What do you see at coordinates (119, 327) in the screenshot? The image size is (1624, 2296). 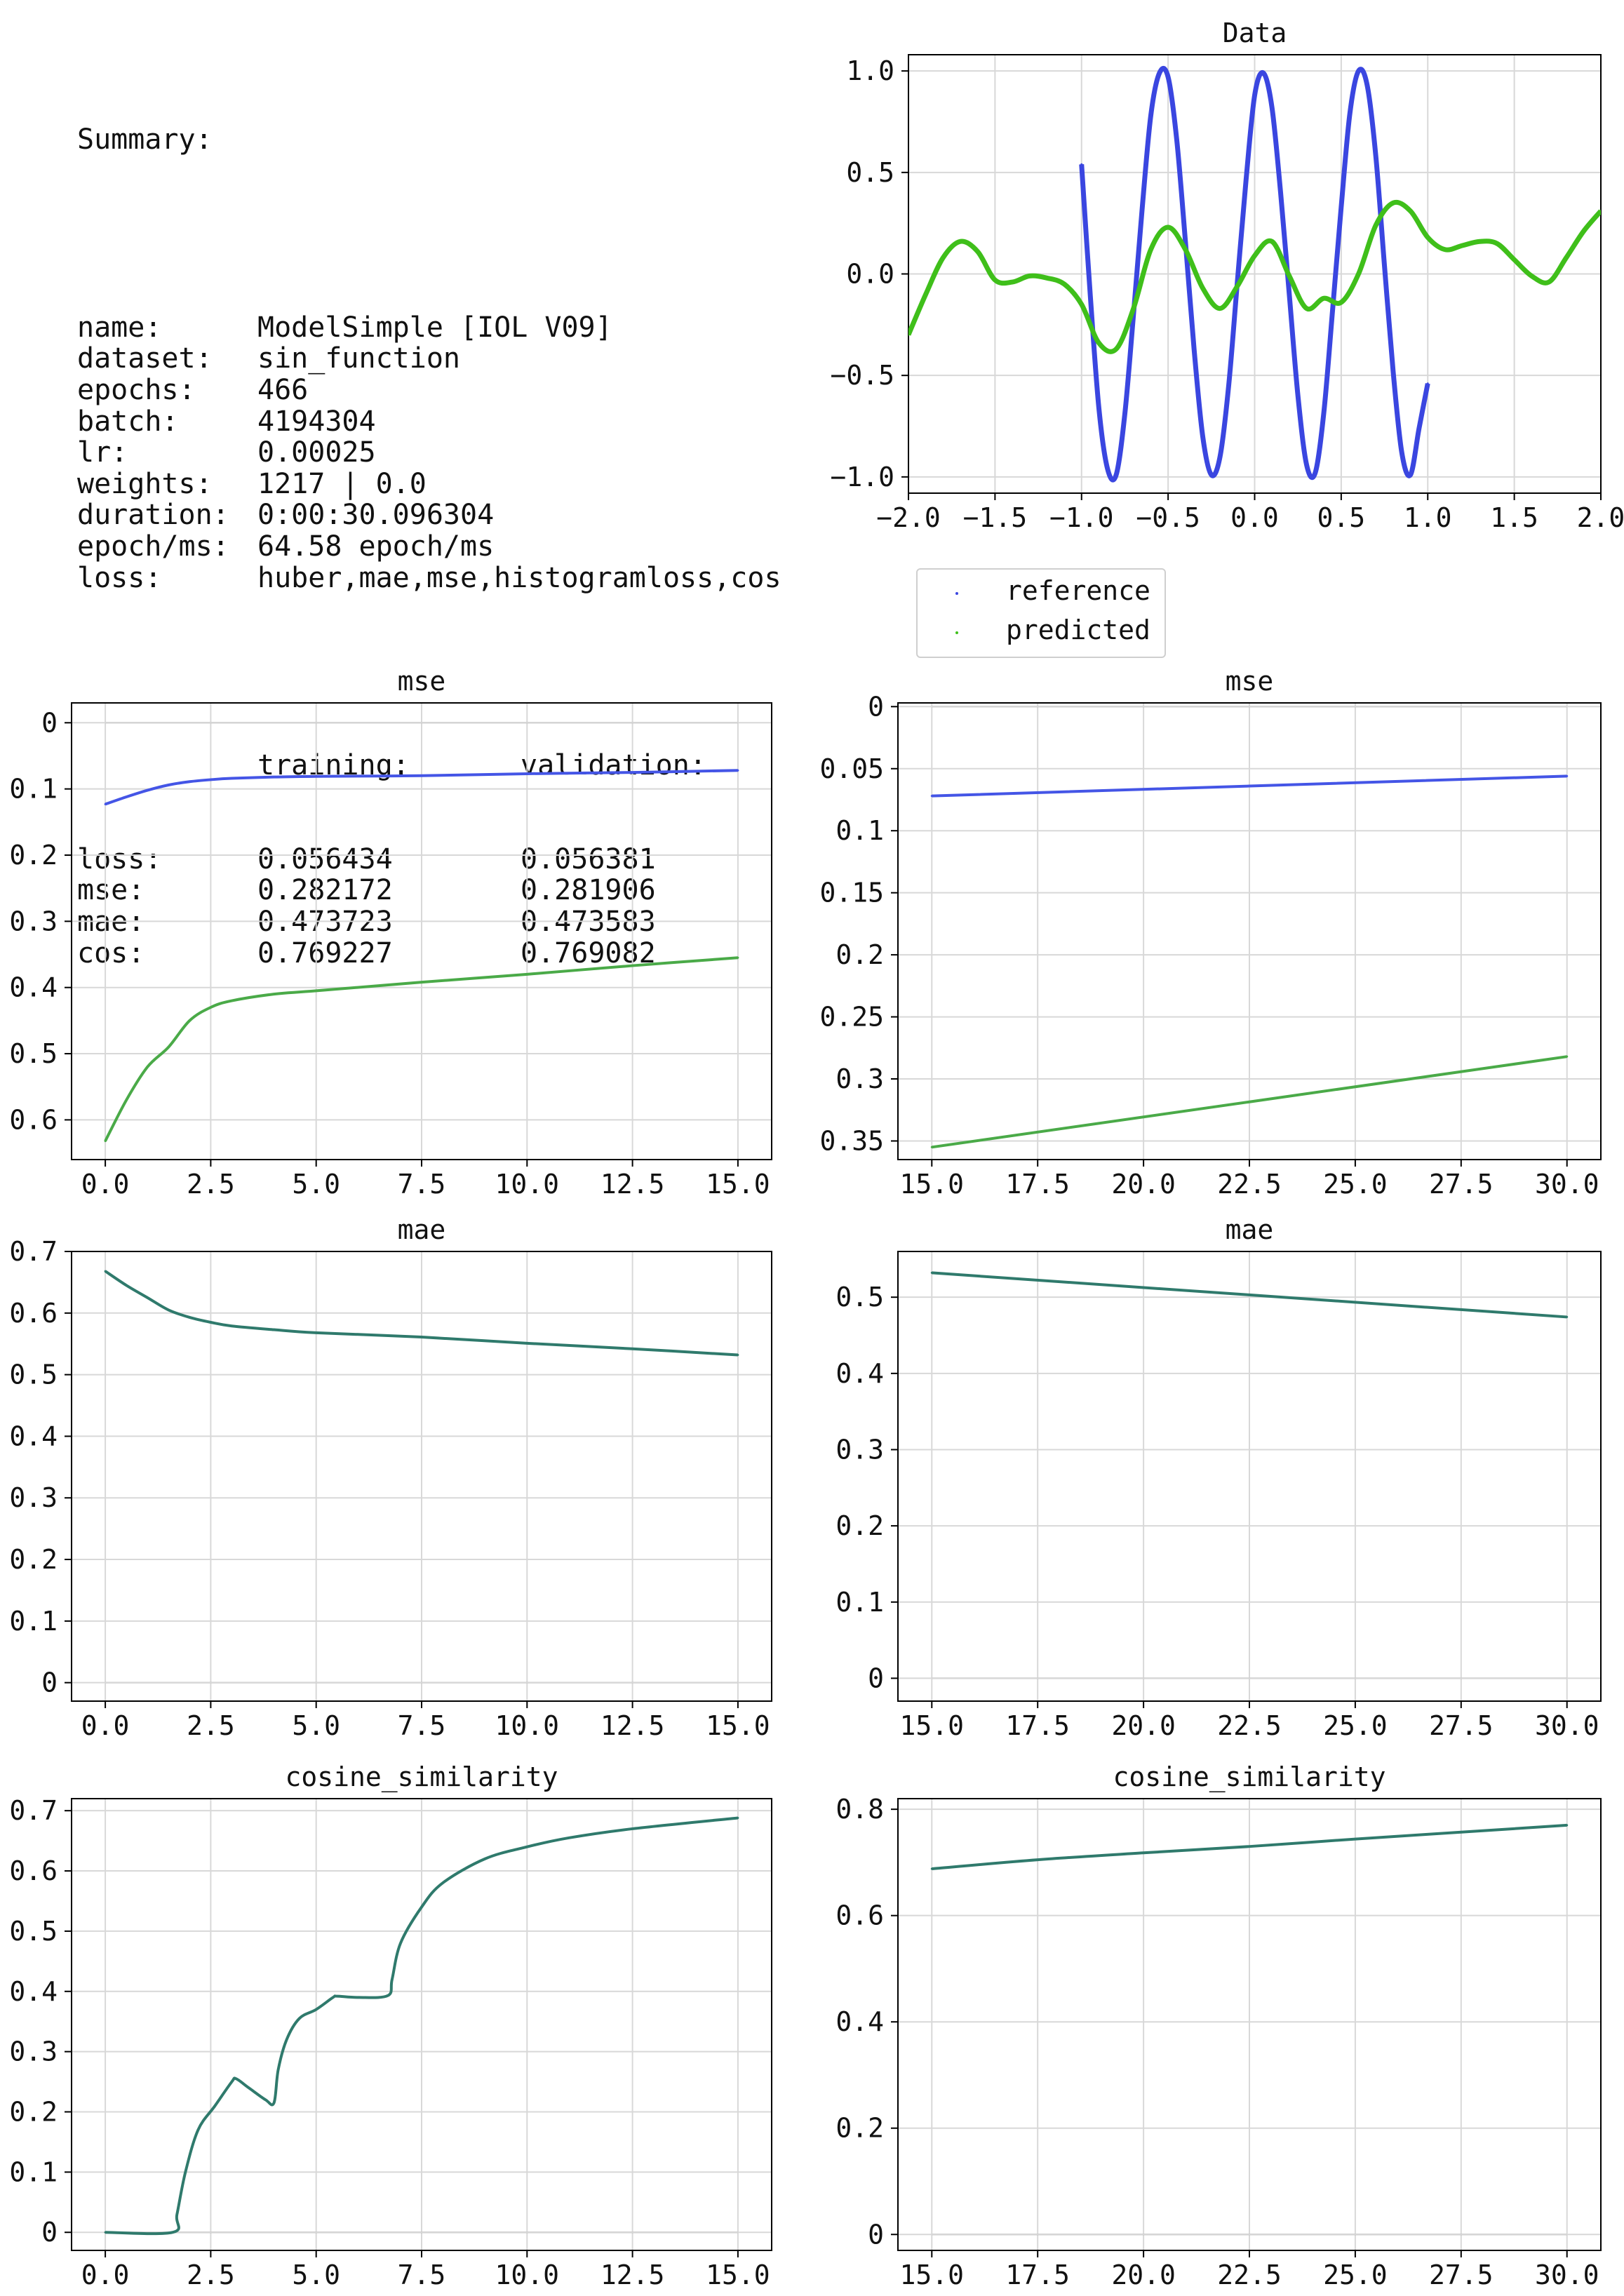 I see `summary-key: name:` at bounding box center [119, 327].